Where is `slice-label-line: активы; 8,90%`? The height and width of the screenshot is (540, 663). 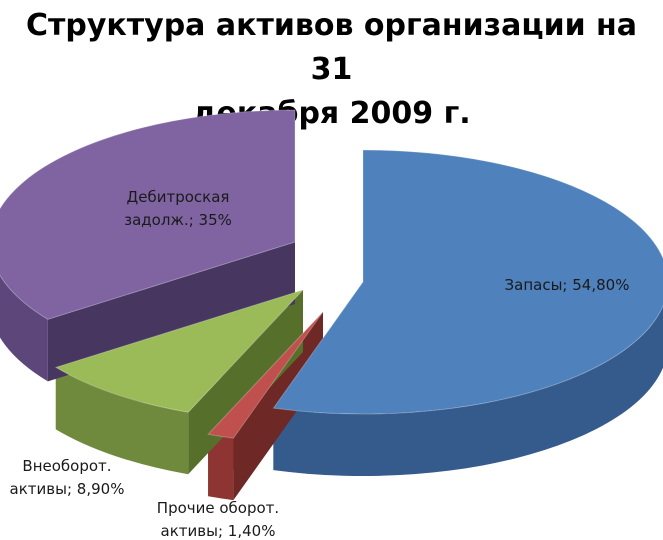 slice-label-line: активы; 8,90% is located at coordinates (67, 489).